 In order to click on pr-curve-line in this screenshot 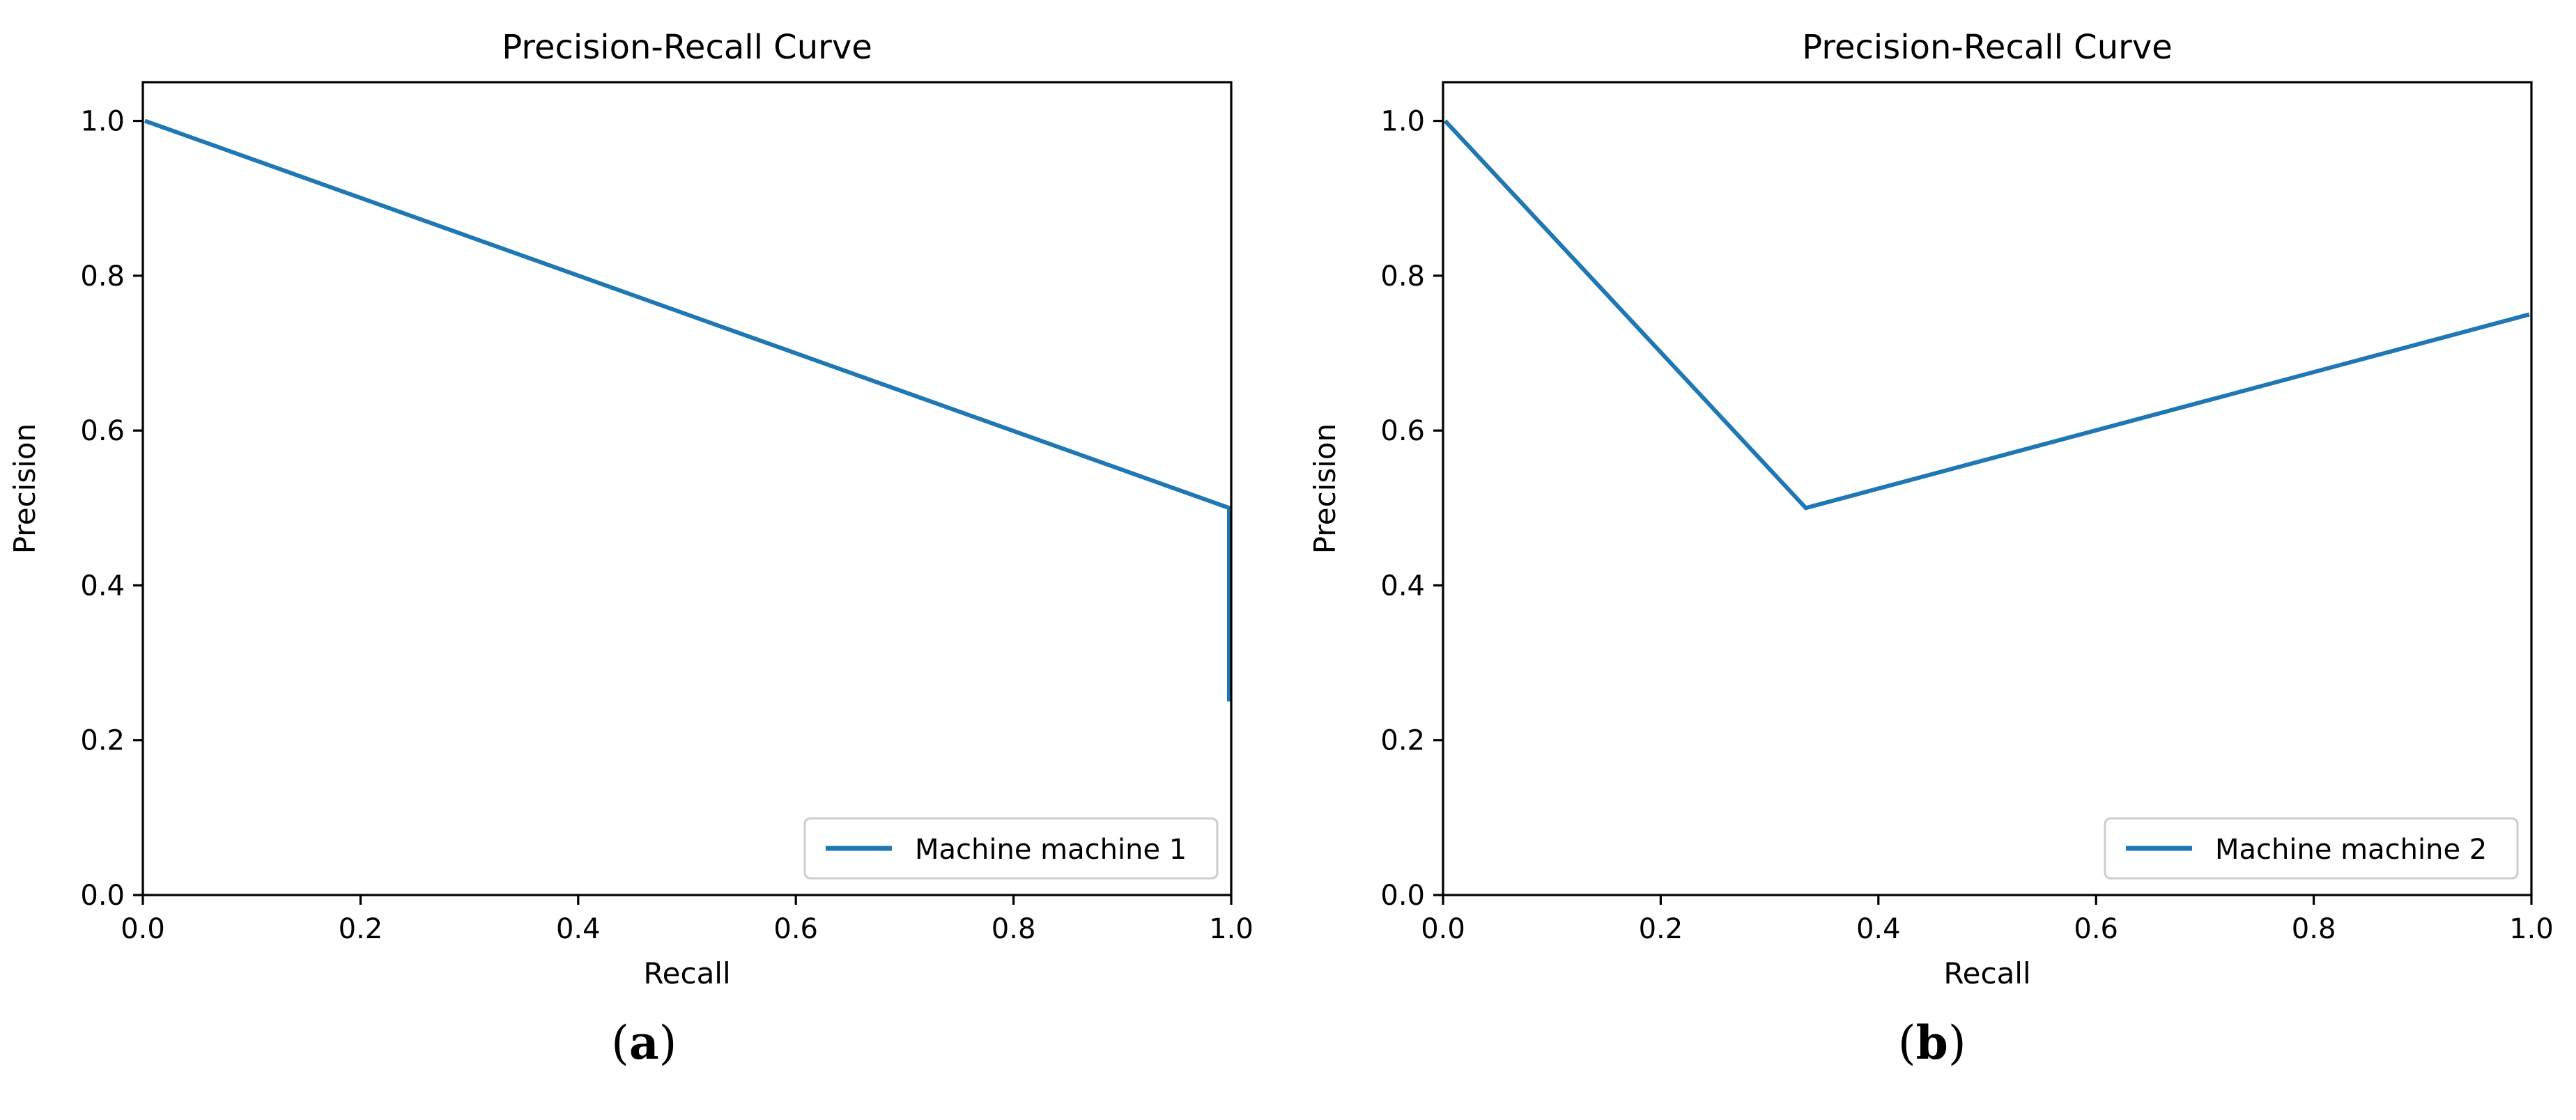, I will do `click(1986, 315)`.